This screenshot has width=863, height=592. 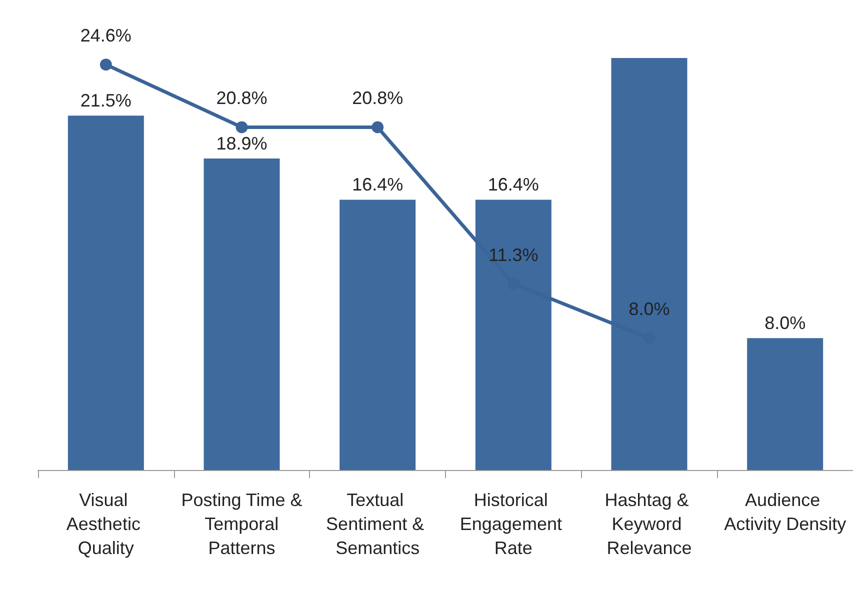 What do you see at coordinates (513, 524) in the screenshot?
I see `x-tick-label: Historical Engagement Rate` at bounding box center [513, 524].